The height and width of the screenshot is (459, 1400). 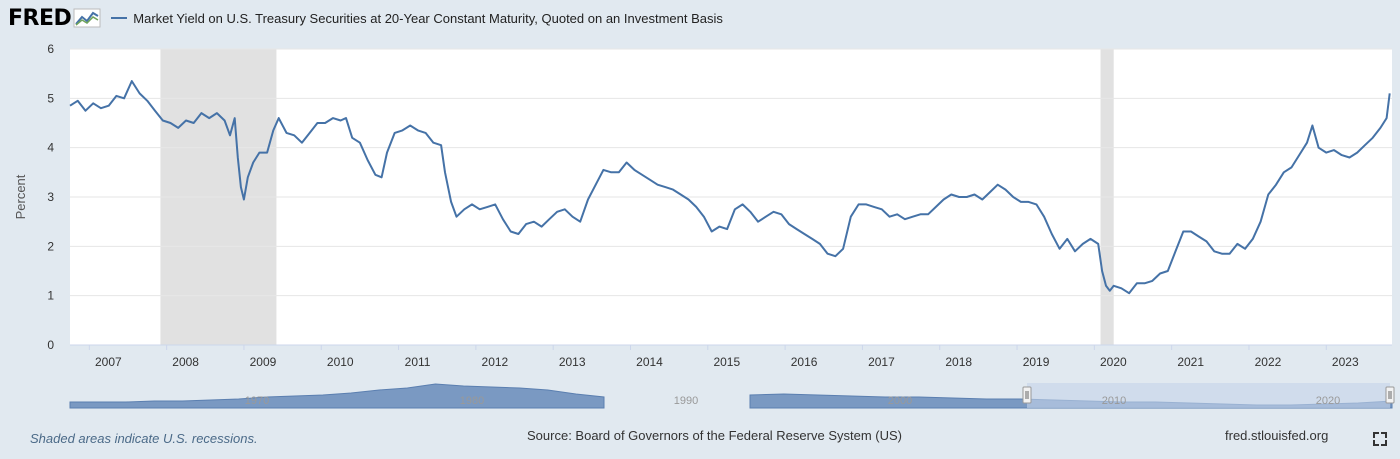 What do you see at coordinates (119, 18) in the screenshot?
I see `legend-line-swatch` at bounding box center [119, 18].